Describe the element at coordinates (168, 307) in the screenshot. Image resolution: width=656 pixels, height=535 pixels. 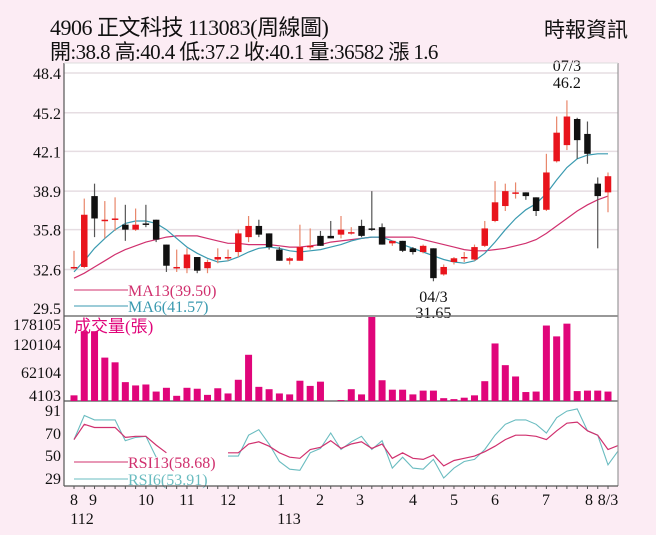
I see `legend-ma6: MA6(41.57)` at that location.